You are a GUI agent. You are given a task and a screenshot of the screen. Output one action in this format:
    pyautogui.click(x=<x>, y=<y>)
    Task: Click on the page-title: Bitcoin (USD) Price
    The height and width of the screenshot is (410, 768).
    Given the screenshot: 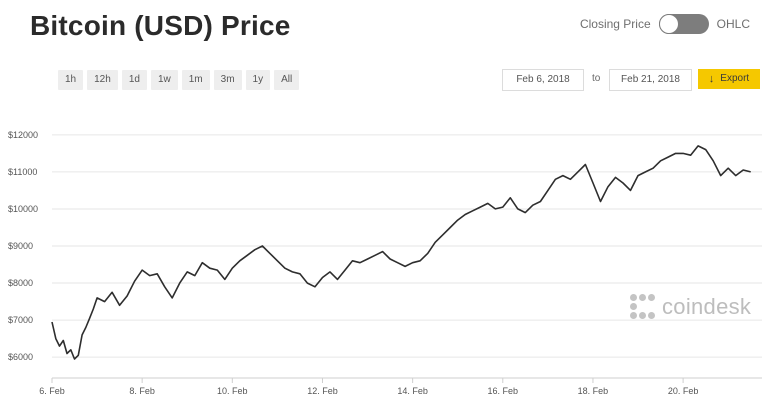 What is the action you would take?
    pyautogui.click(x=160, y=25)
    